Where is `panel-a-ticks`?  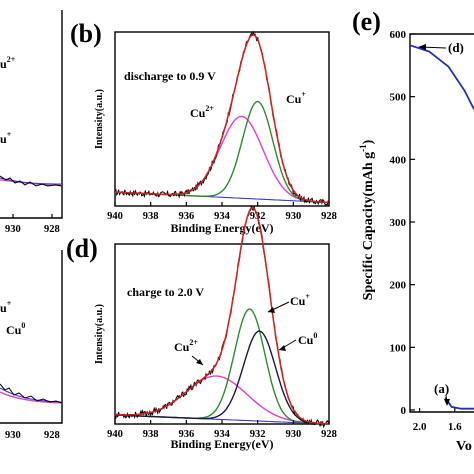
panel-a-ticks is located at coordinates (32, 216).